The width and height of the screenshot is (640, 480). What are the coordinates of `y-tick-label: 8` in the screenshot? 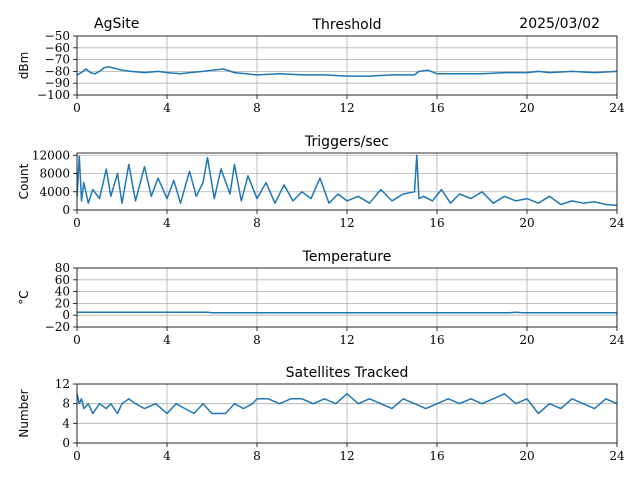 It's located at (66, 404).